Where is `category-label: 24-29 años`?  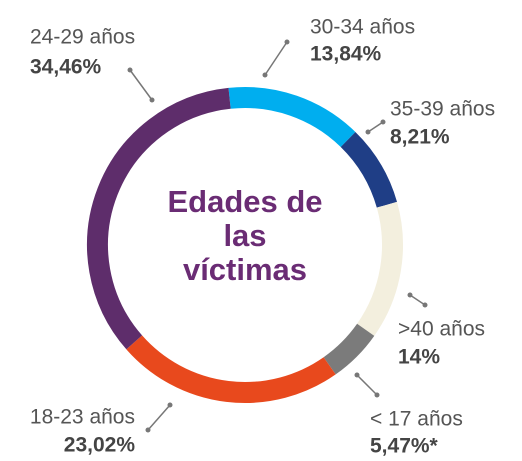 category-label: 24-29 años is located at coordinates (82, 37).